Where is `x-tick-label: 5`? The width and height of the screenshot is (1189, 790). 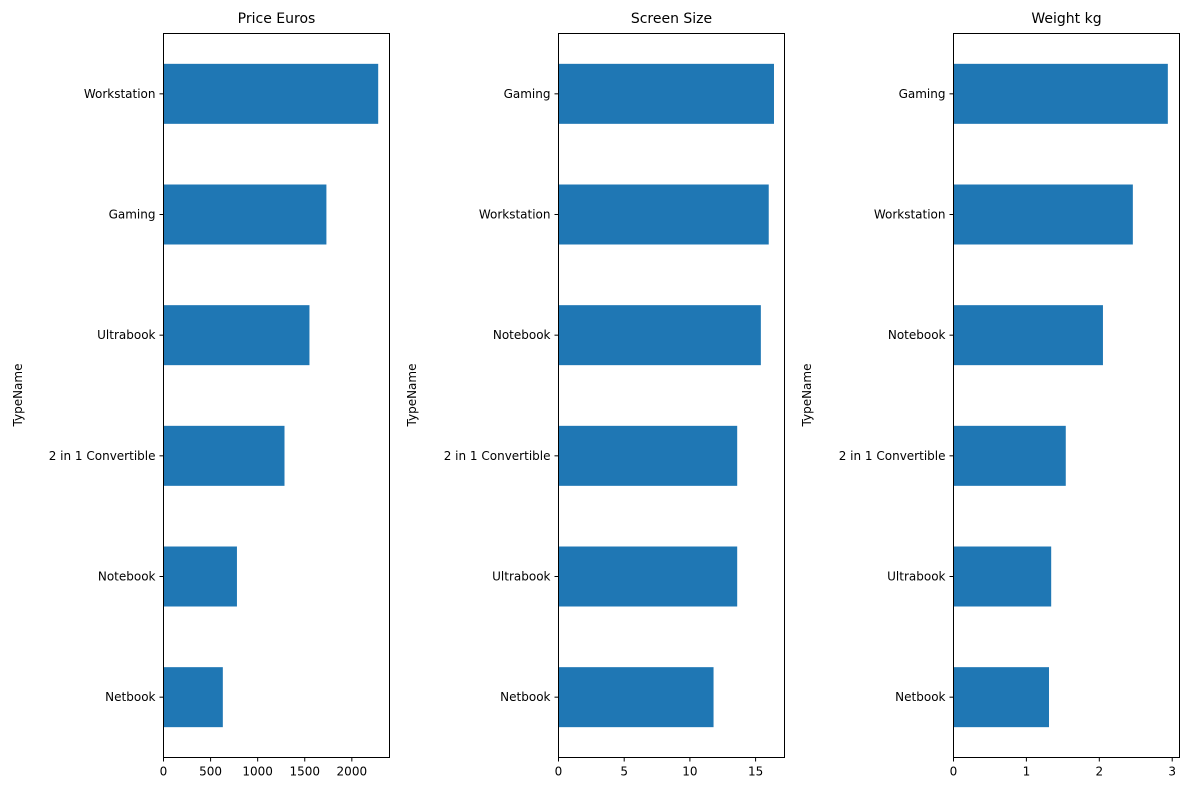
x-tick-label: 5 is located at coordinates (624, 772).